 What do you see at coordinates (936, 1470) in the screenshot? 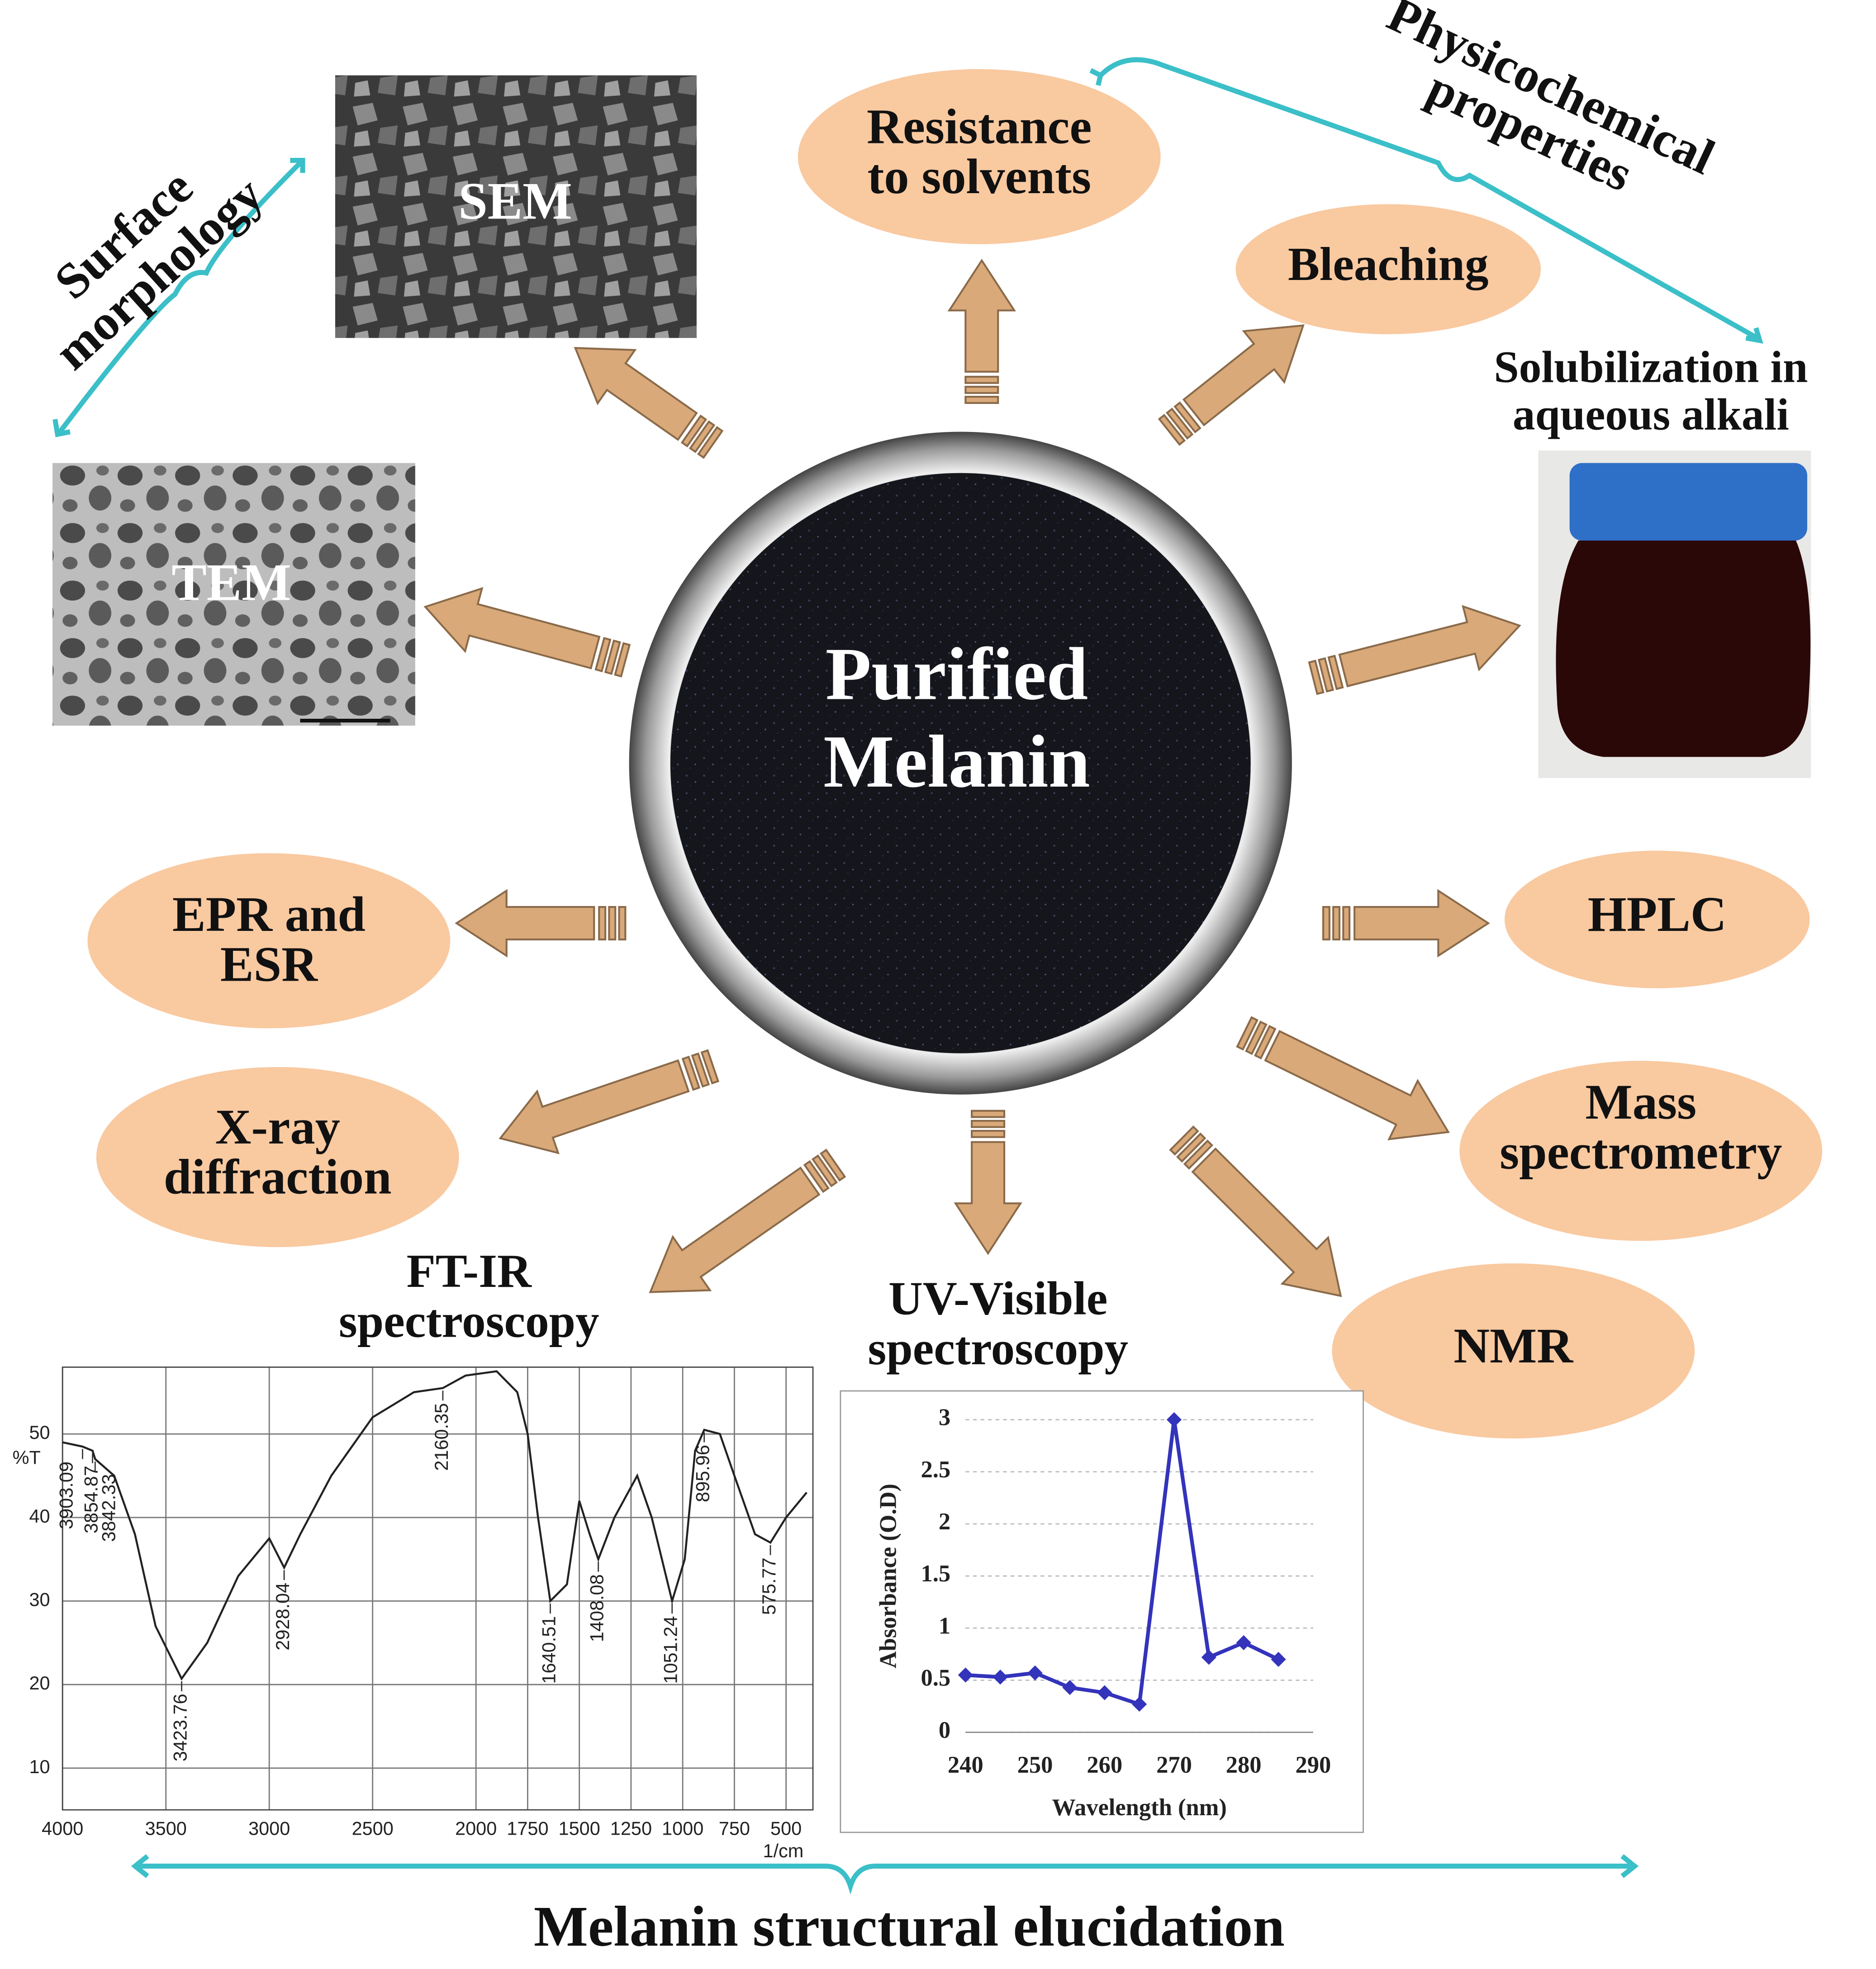
I see `y-tick-label: 2.5` at bounding box center [936, 1470].